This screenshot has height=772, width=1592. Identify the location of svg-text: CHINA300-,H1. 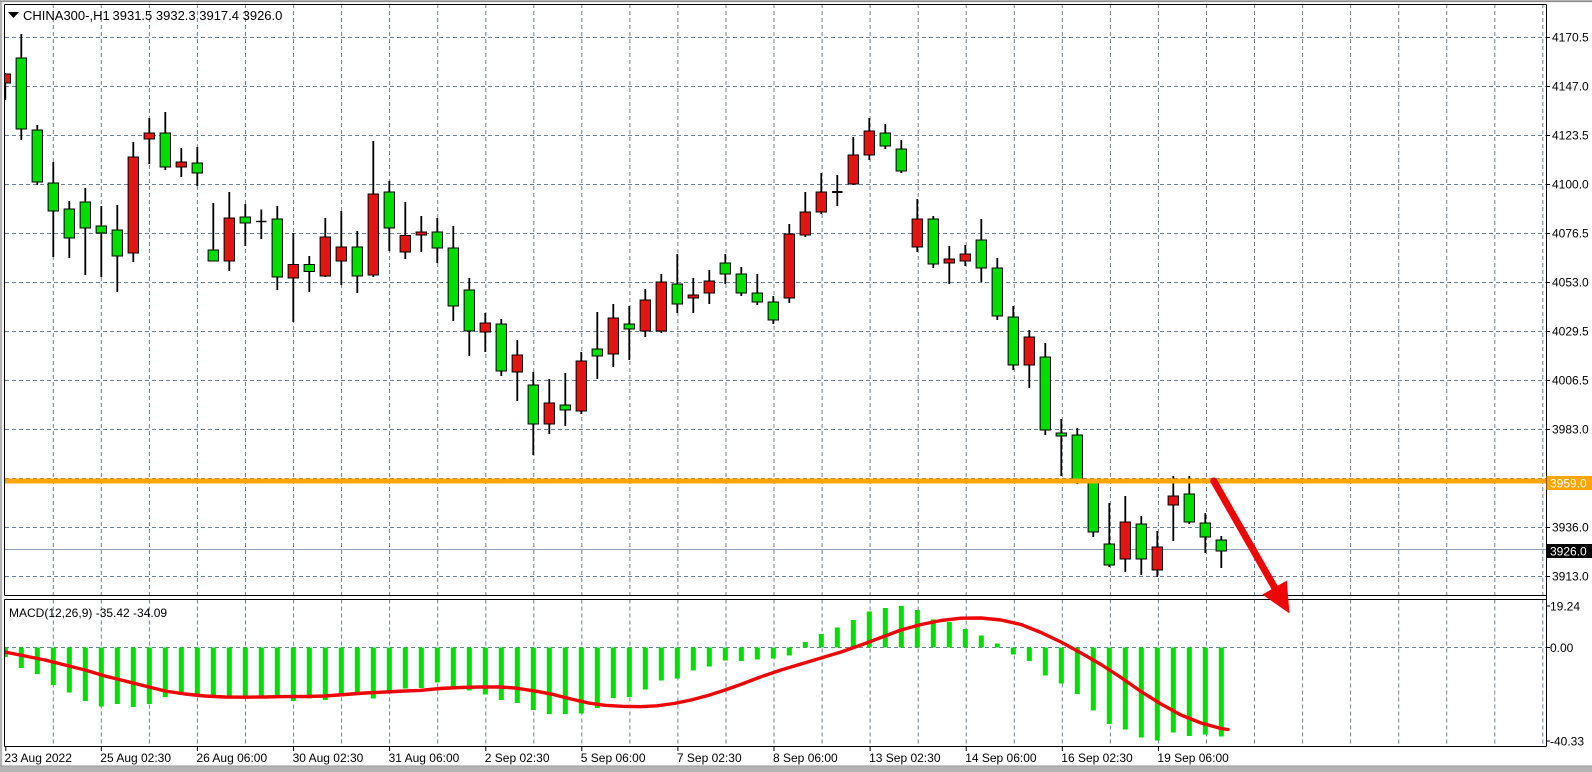
(66, 15).